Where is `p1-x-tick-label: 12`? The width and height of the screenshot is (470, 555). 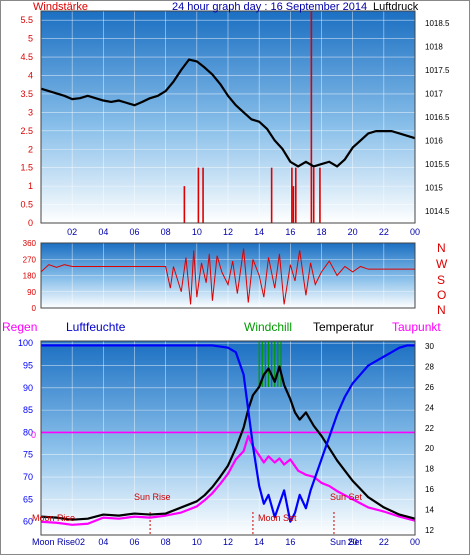
p1-x-tick-label: 12 is located at coordinates (228, 232).